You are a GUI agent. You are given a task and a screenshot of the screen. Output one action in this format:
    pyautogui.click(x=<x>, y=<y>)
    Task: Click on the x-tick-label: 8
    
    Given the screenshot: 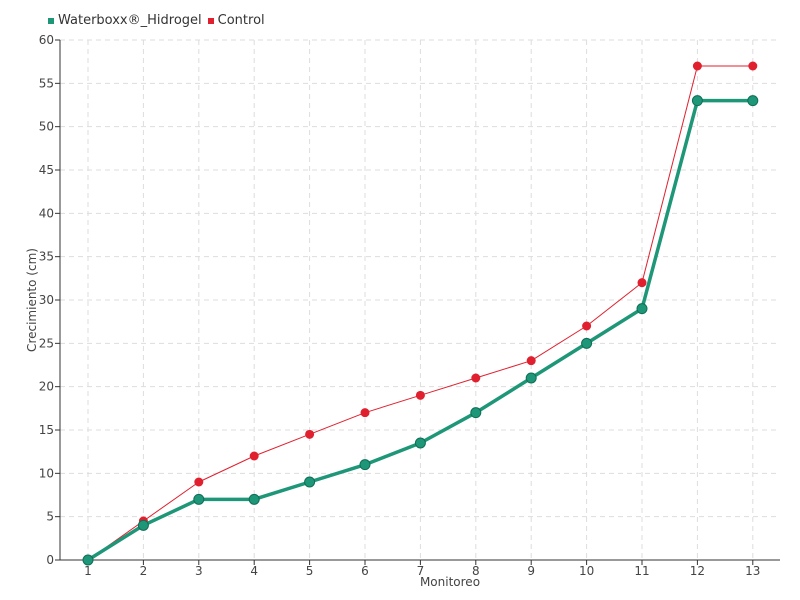 What is the action you would take?
    pyautogui.click(x=476, y=571)
    